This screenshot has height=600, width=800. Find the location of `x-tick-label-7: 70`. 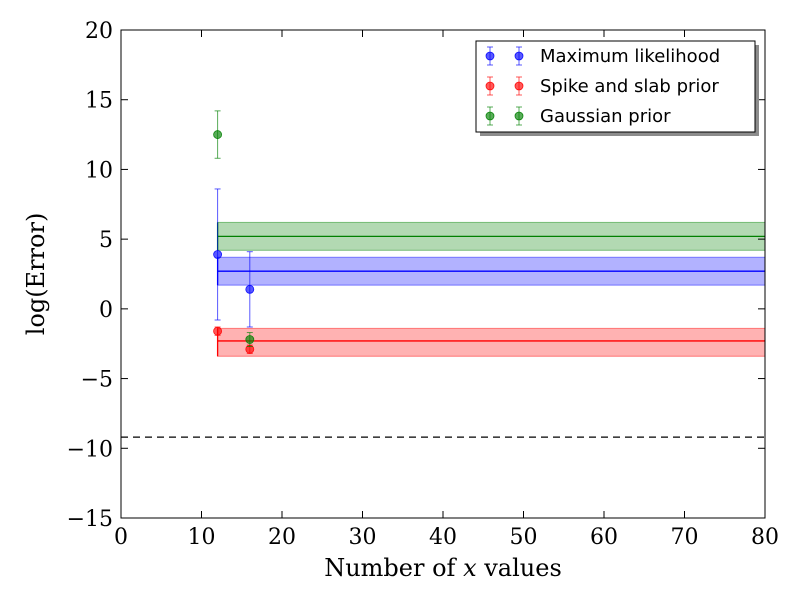

x-tick-label-7: 70 is located at coordinates (685, 537).